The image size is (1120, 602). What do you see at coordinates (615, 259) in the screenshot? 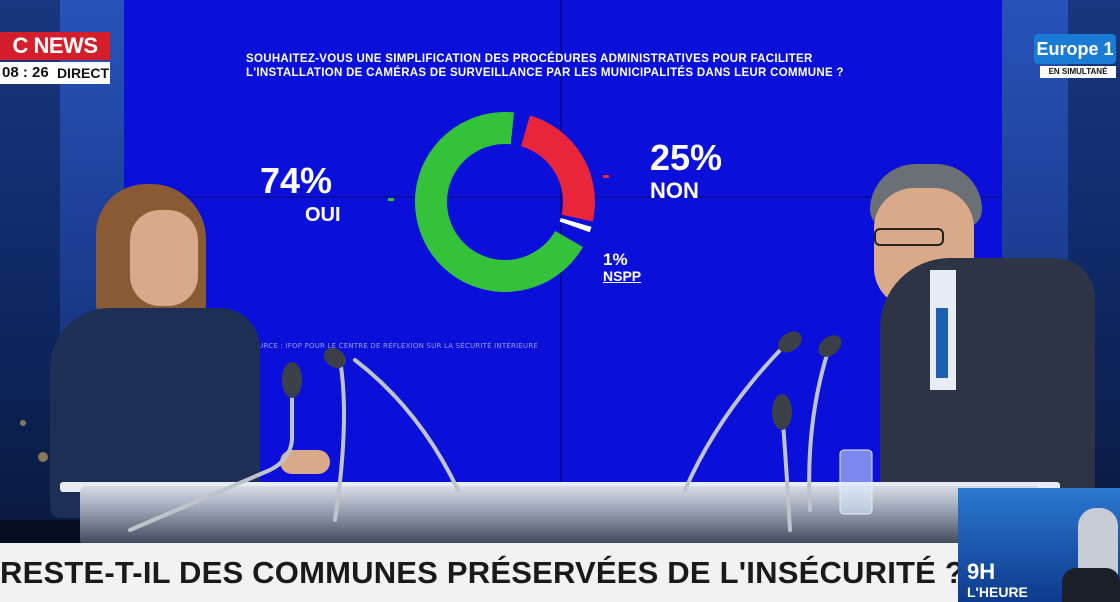
I see `nspp-percentage: 1%` at bounding box center [615, 259].